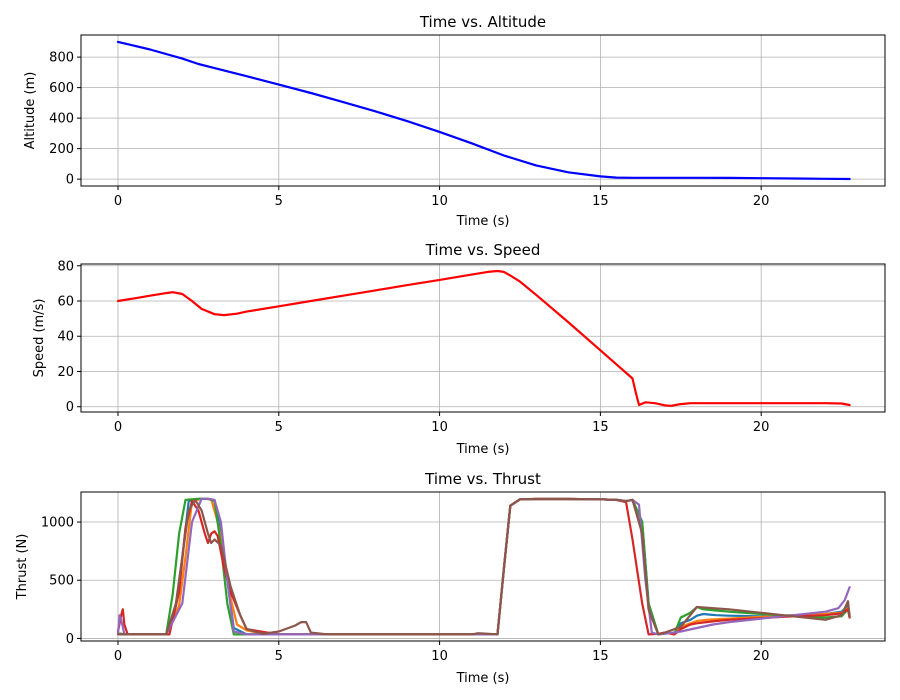 Image resolution: width=900 pixels, height=700 pixels. What do you see at coordinates (65, 337) in the screenshot?
I see `speed-ytick-label: 40` at bounding box center [65, 337].